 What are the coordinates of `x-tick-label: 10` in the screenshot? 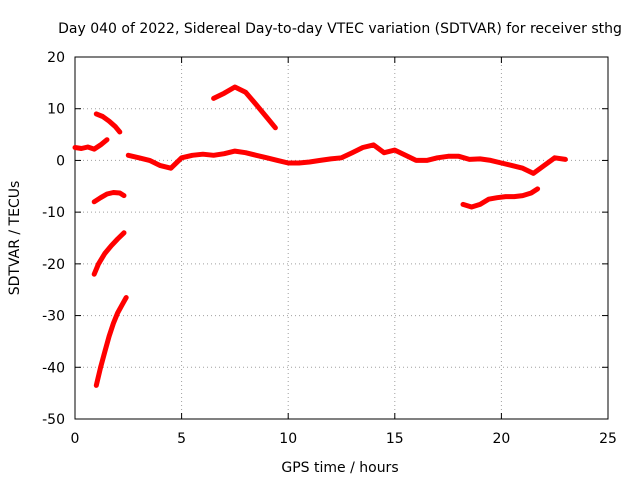 It's located at (288, 439).